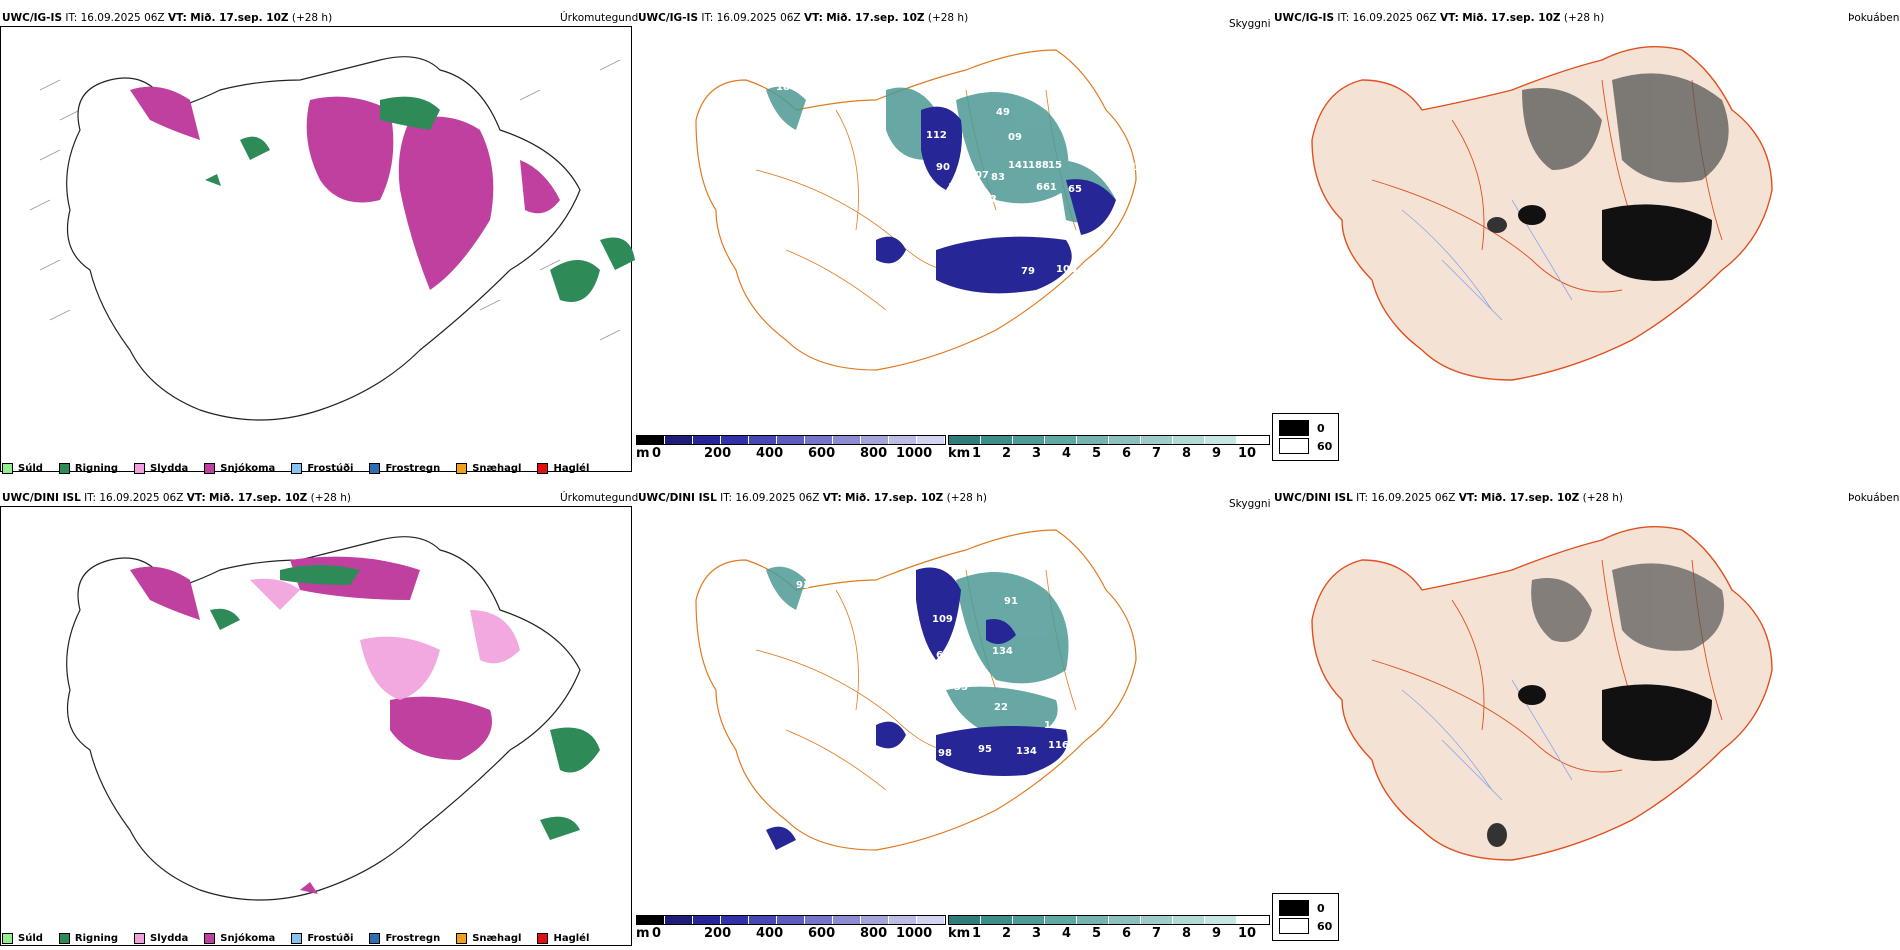 This screenshot has height=950, width=1900. I want to click on cloud-number: 661, so click(1046, 187).